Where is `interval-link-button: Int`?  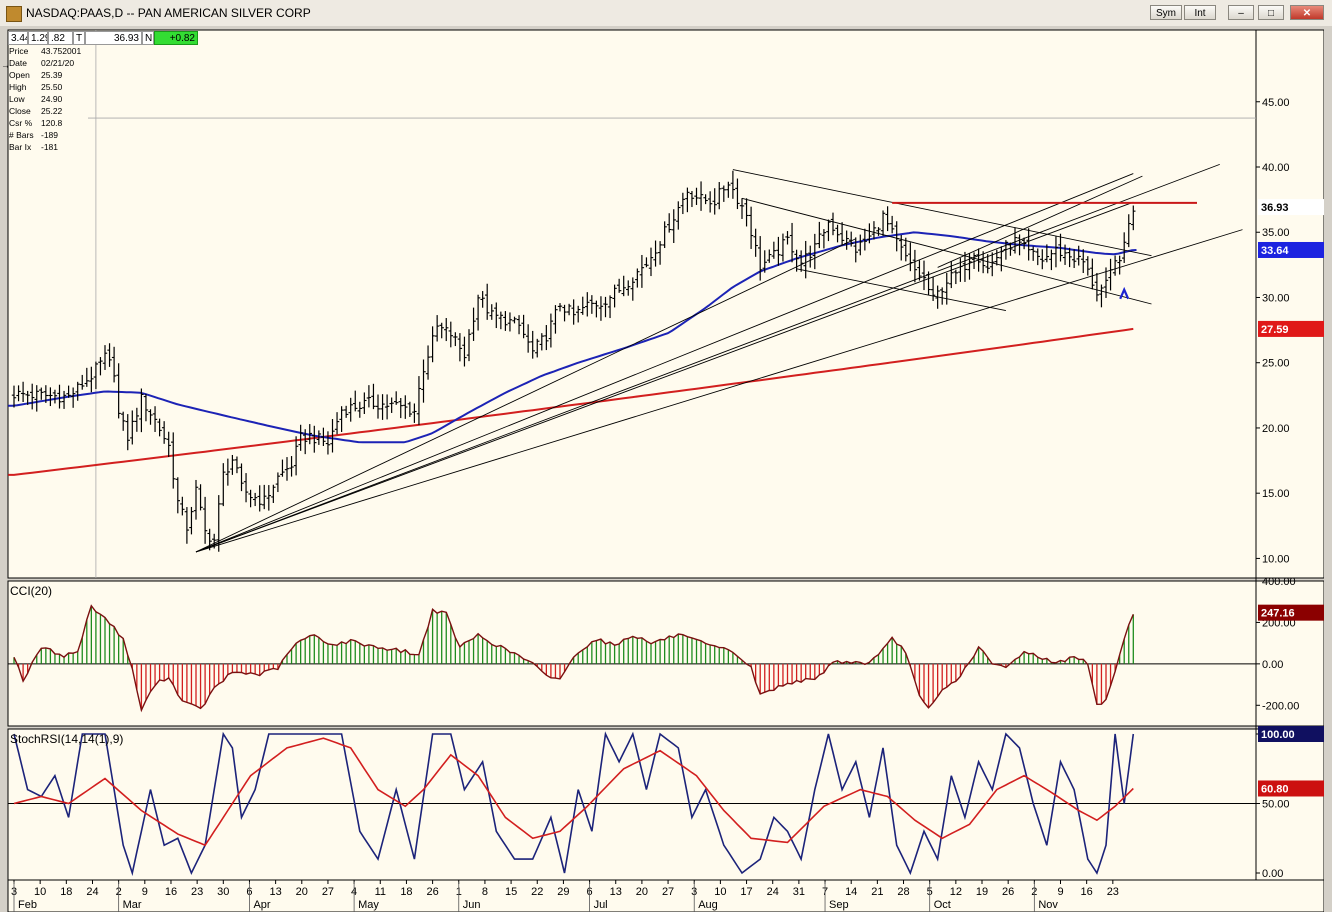
interval-link-button: Int is located at coordinates (1200, 12).